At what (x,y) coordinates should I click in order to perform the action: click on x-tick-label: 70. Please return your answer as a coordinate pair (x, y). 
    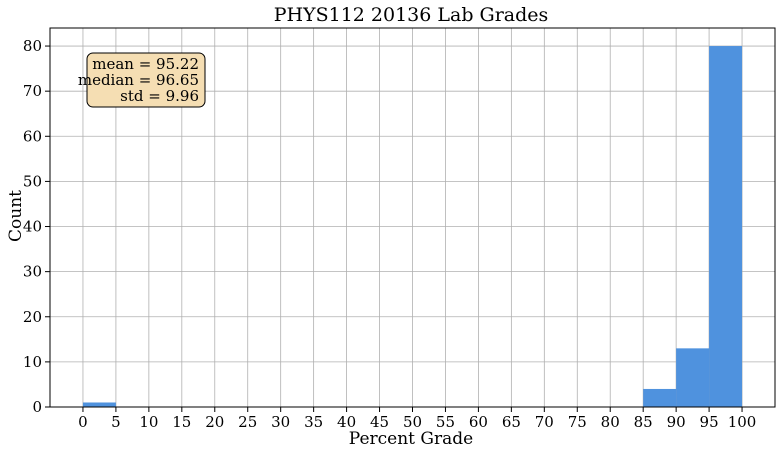
    Looking at the image, I should click on (544, 422).